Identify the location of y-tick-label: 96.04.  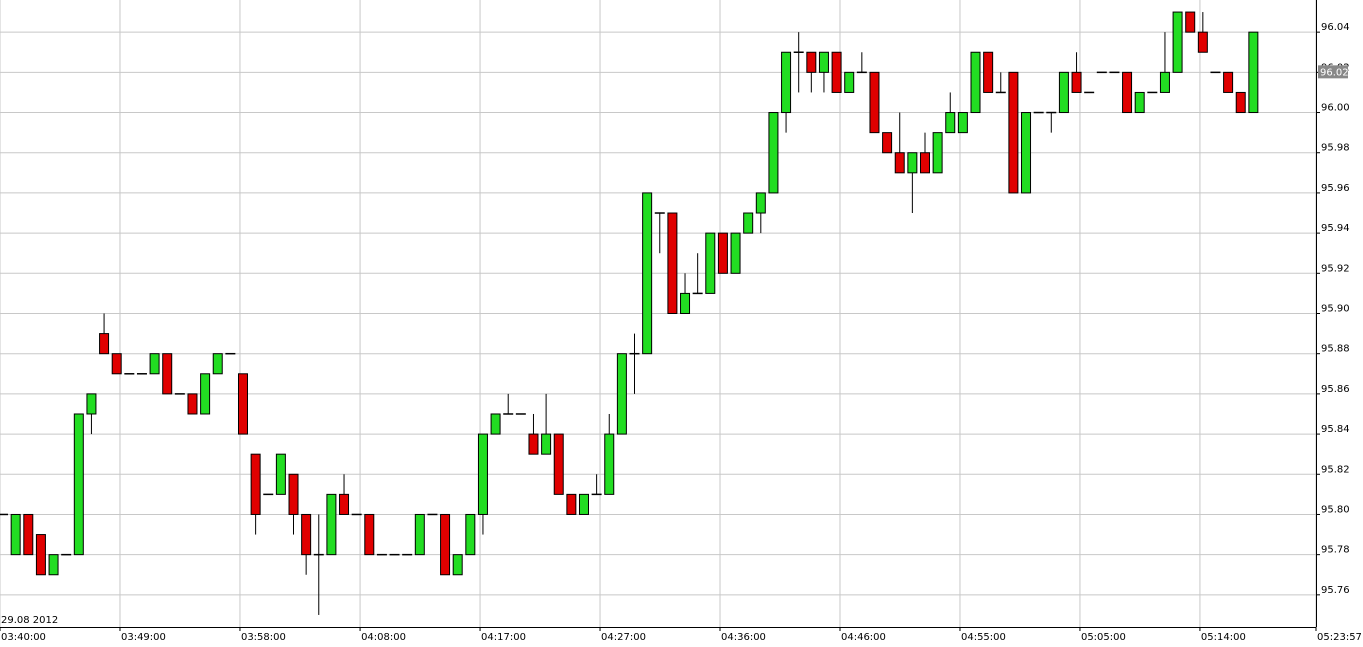
(1335, 27).